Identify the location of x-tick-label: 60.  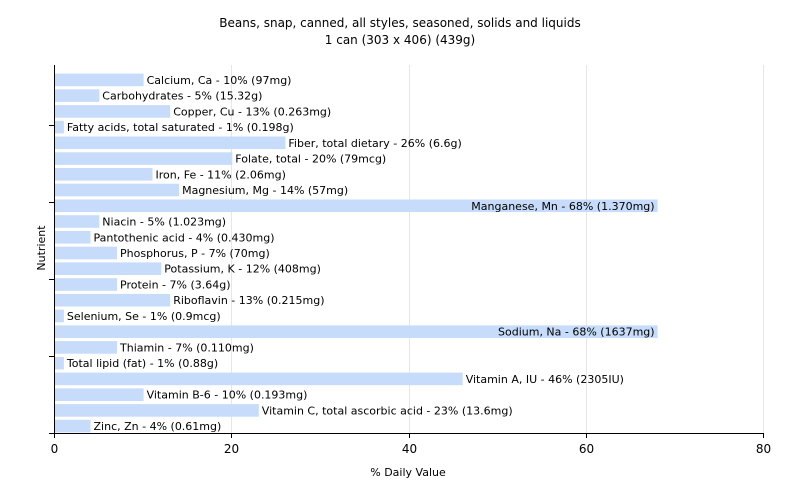
(586, 449).